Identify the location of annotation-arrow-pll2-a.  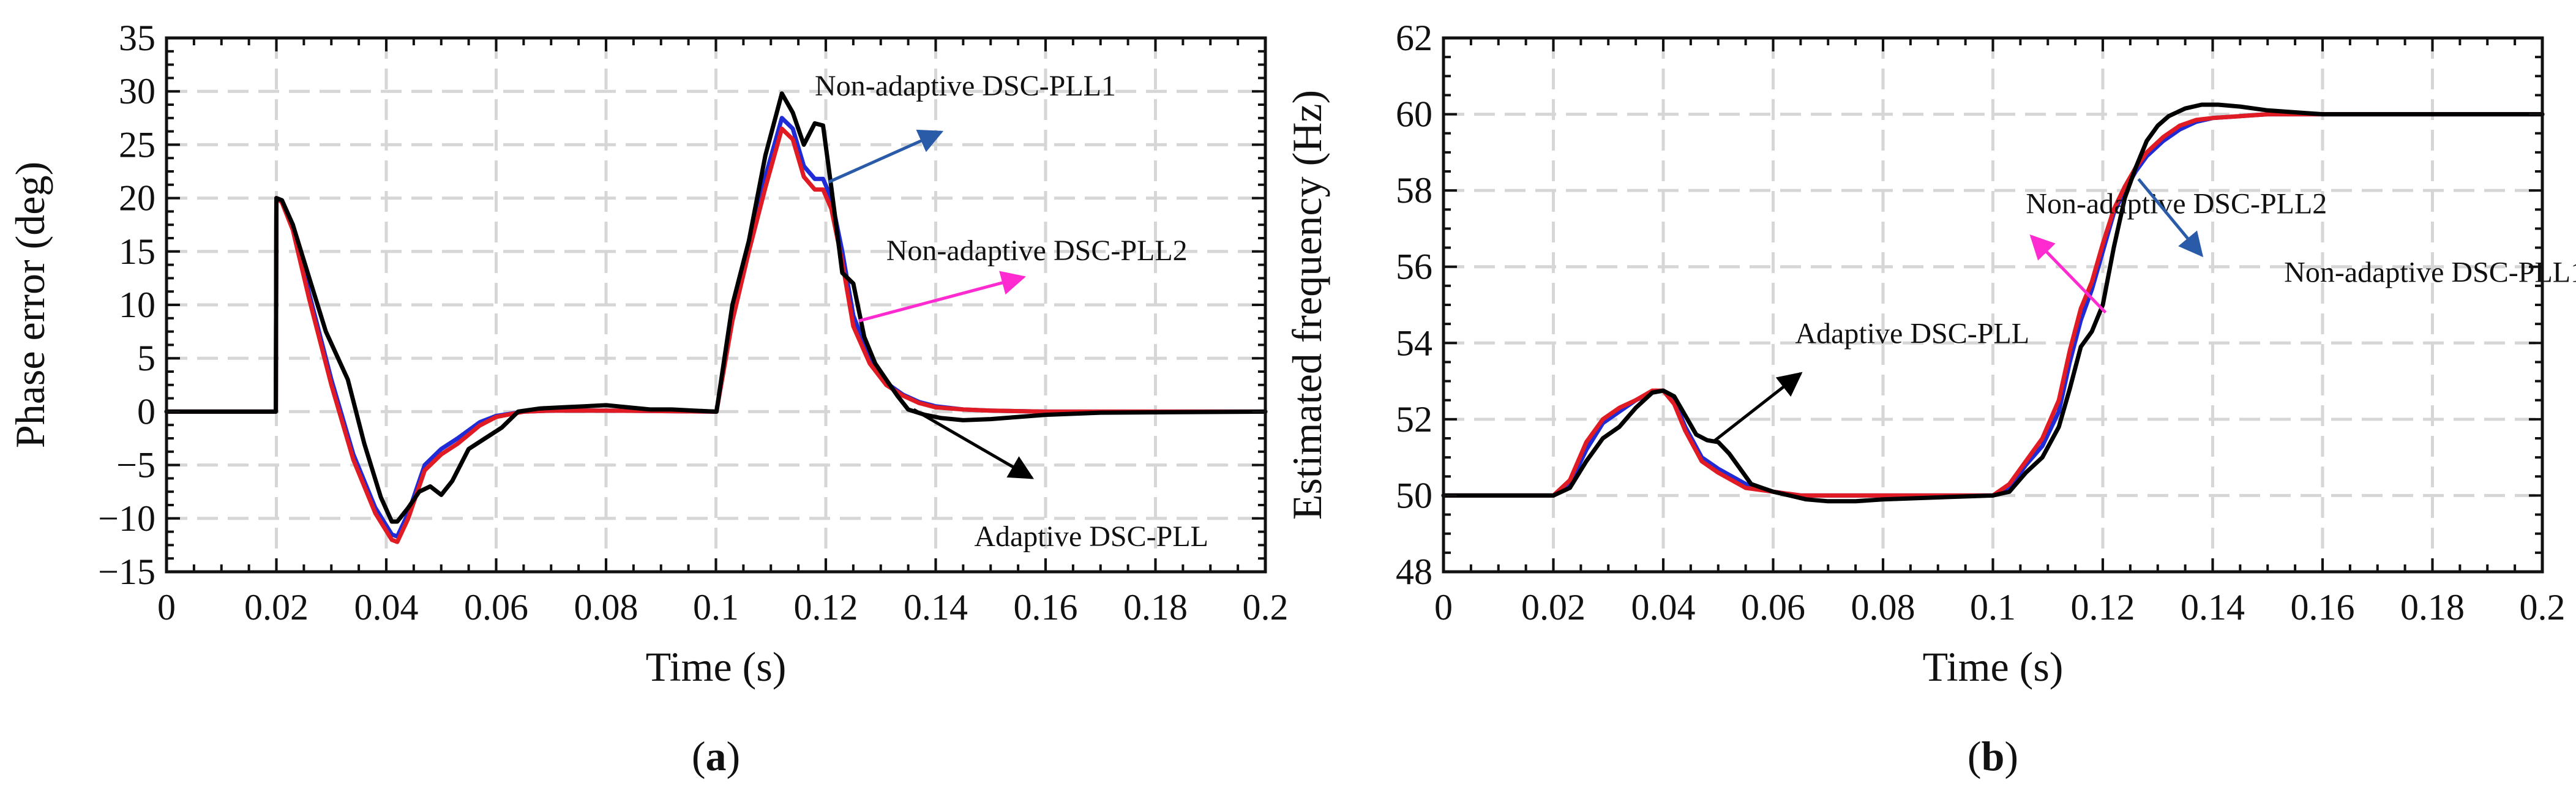
(942, 297).